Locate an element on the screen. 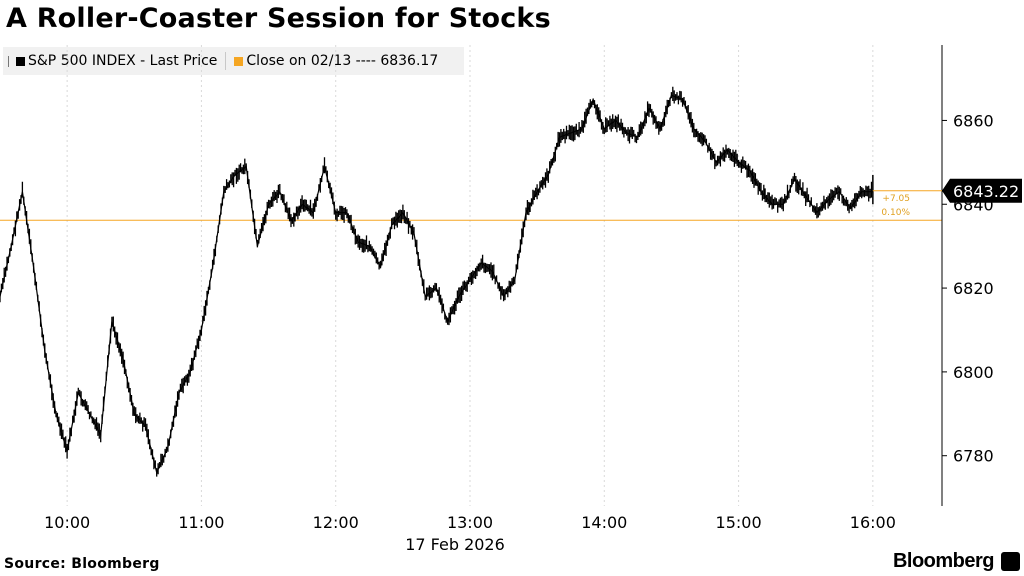 The image size is (1024, 576). y-tick-label: 6860 is located at coordinates (973, 120).